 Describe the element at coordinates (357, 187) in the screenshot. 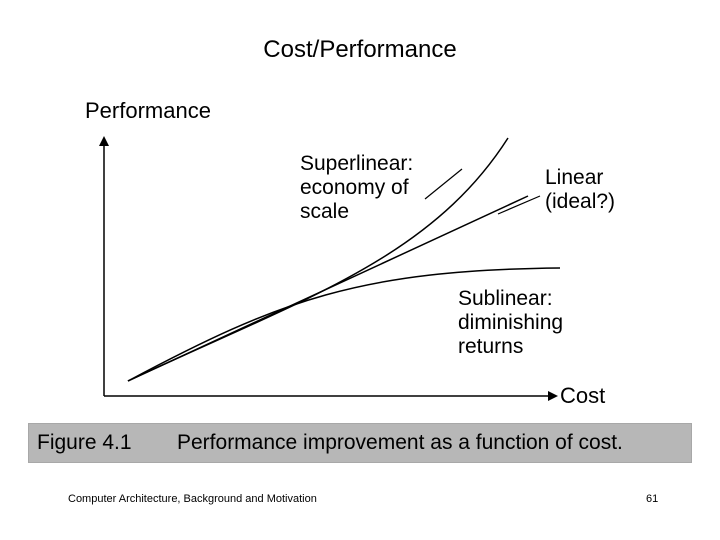

I see `superlinear-label: Superlinear: economy of scale` at that location.